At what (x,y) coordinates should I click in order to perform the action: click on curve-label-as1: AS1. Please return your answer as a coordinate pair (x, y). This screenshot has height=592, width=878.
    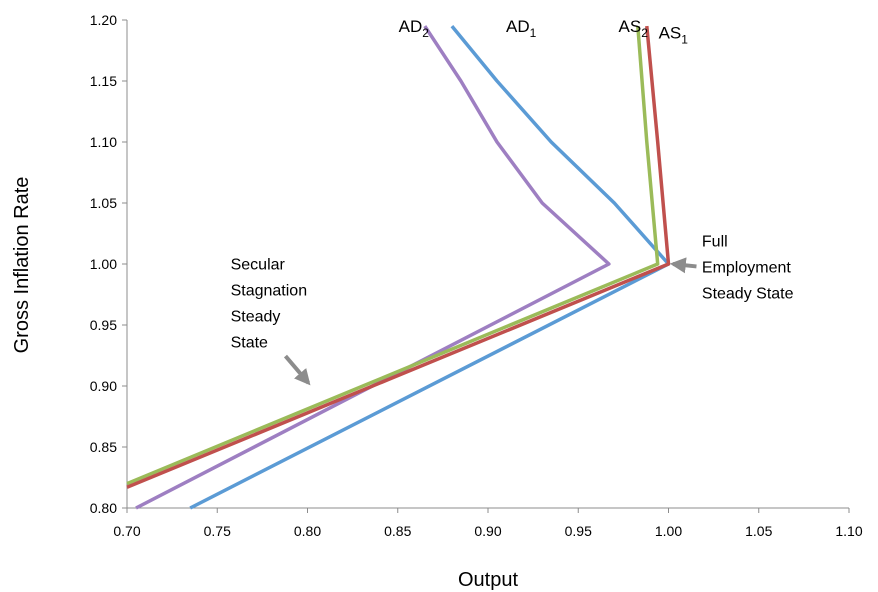
    Looking at the image, I should click on (674, 34).